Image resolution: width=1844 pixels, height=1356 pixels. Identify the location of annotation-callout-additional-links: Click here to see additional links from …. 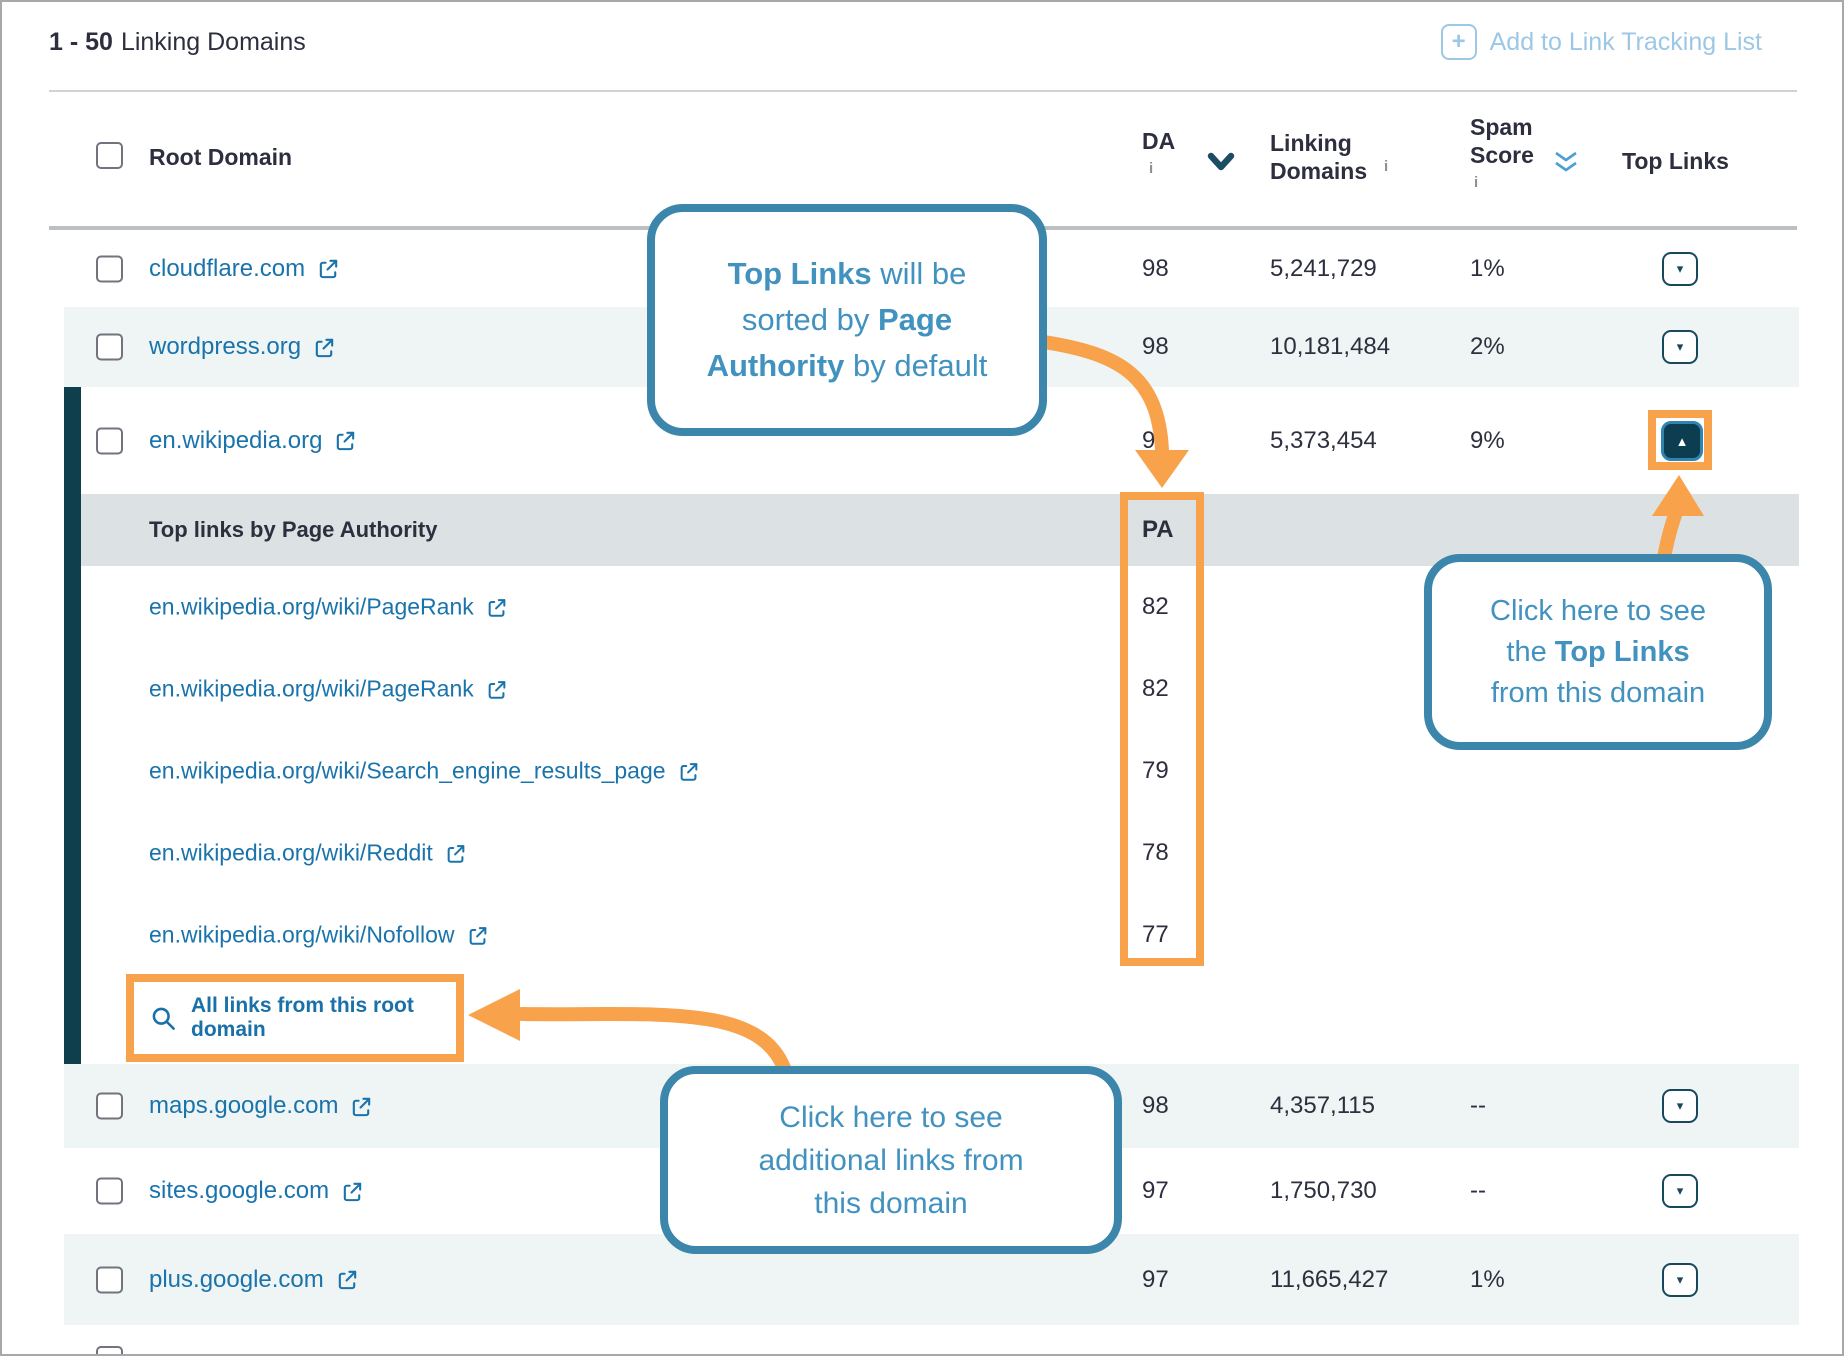
(891, 1160).